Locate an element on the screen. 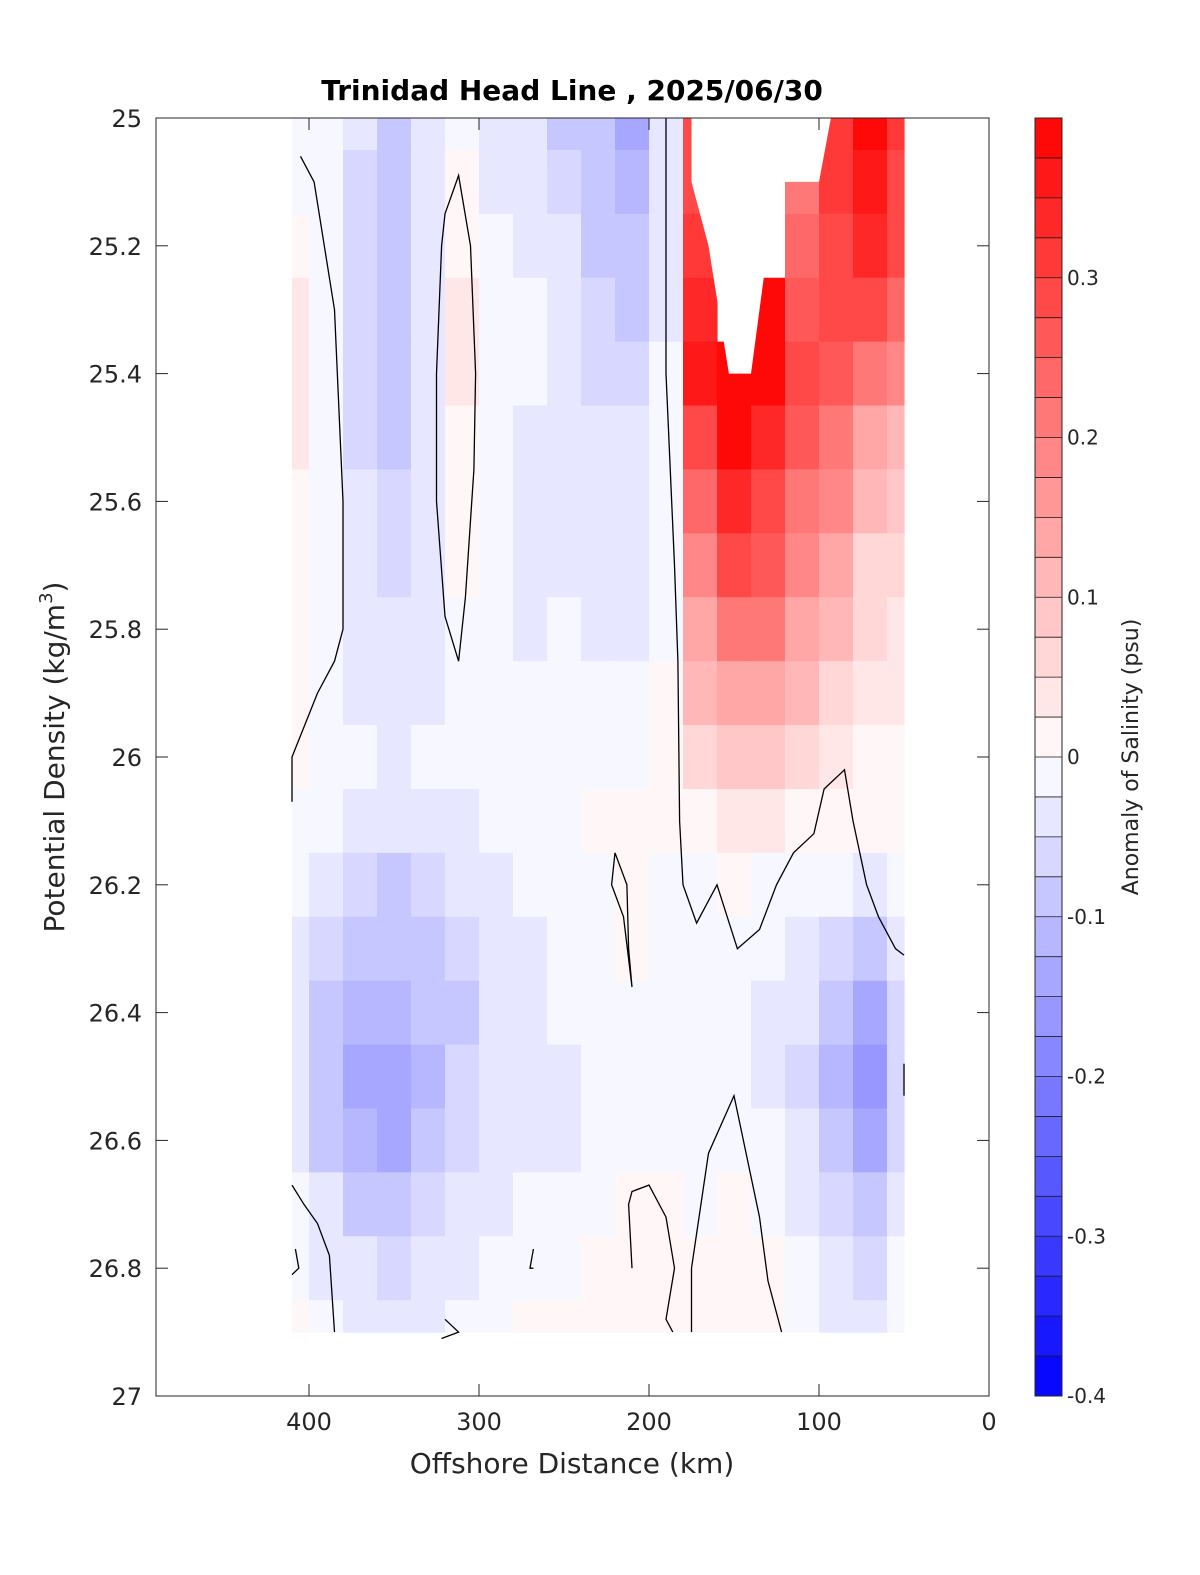  y-tick-label: 25.8 is located at coordinates (115, 630).